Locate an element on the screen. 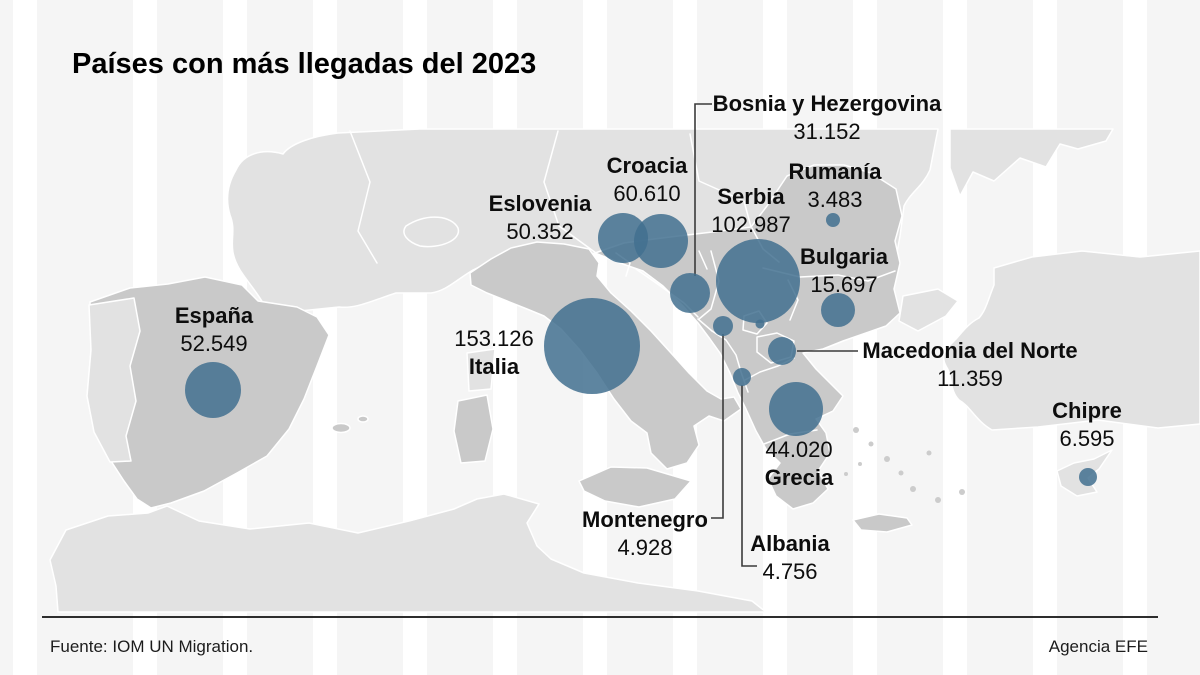 The image size is (1200, 675). bubble-montenegro is located at coordinates (723, 326).